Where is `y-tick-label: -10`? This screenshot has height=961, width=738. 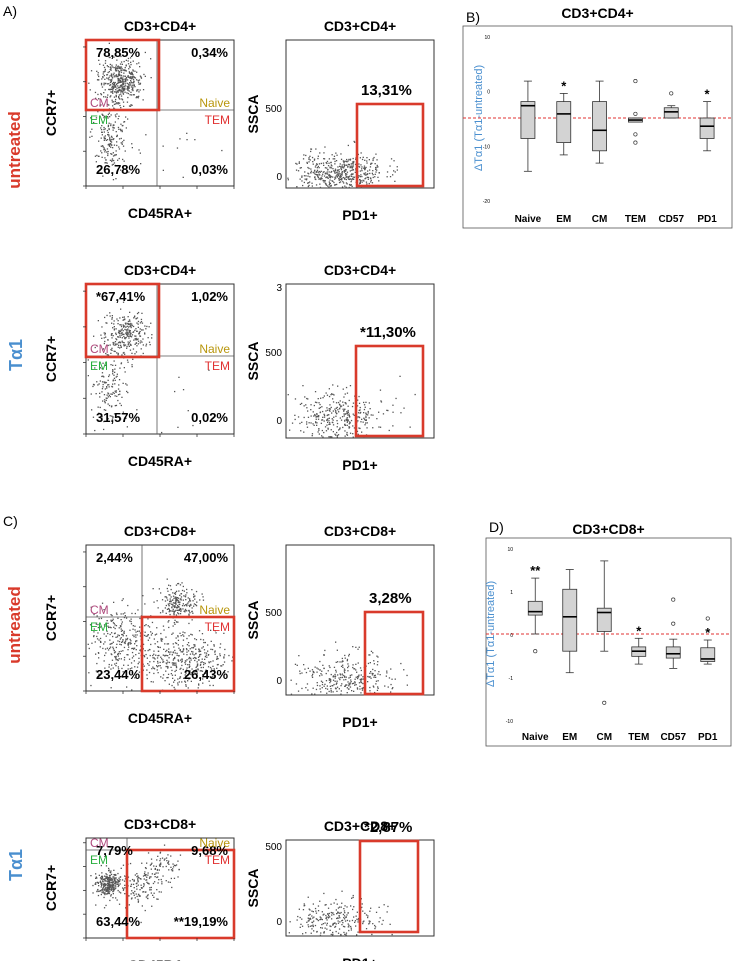
y-tick-label: -10 is located at coordinates (509, 722).